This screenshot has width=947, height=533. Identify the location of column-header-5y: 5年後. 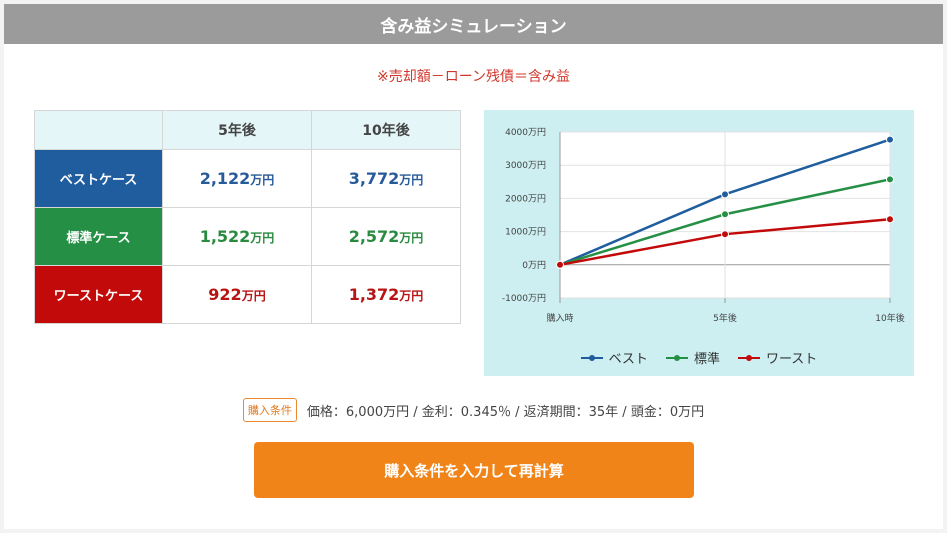
(237, 130).